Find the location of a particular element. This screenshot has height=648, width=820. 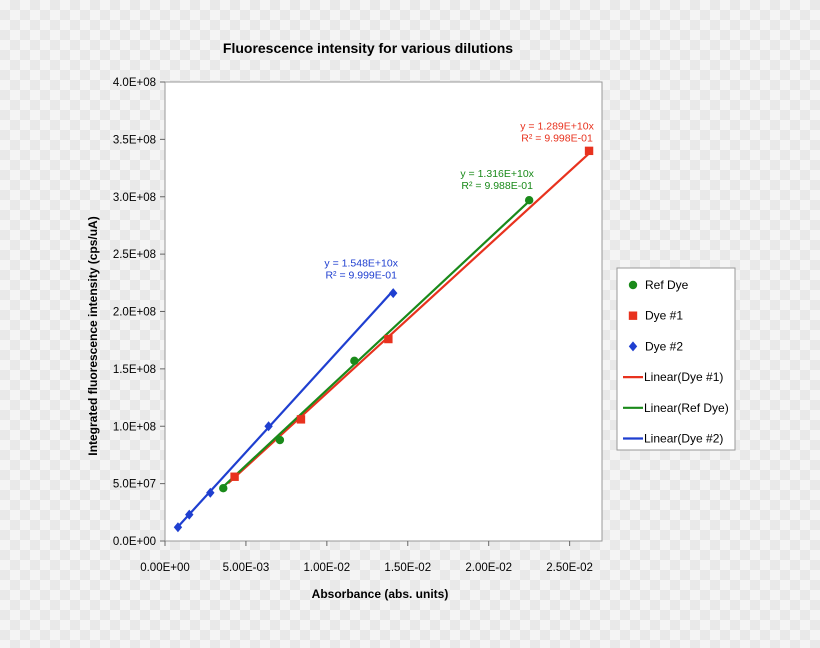

legend-label: Ref Dye is located at coordinates (667, 285).